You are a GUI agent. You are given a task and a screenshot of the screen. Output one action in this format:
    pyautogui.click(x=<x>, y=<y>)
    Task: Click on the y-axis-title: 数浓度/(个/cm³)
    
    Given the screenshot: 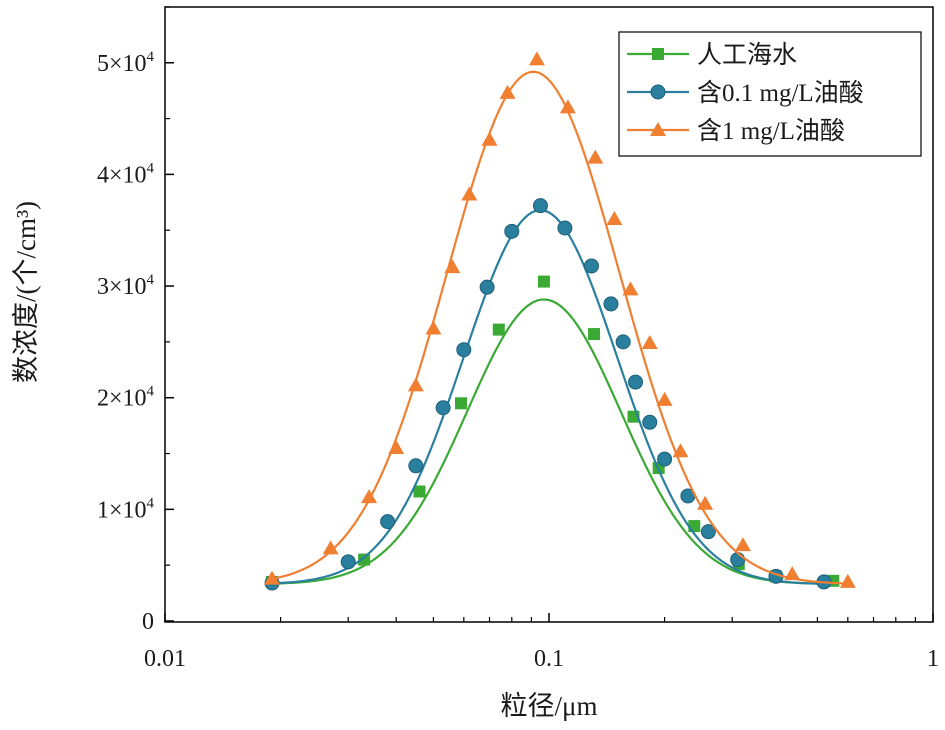 What is the action you would take?
    pyautogui.click(x=26, y=292)
    